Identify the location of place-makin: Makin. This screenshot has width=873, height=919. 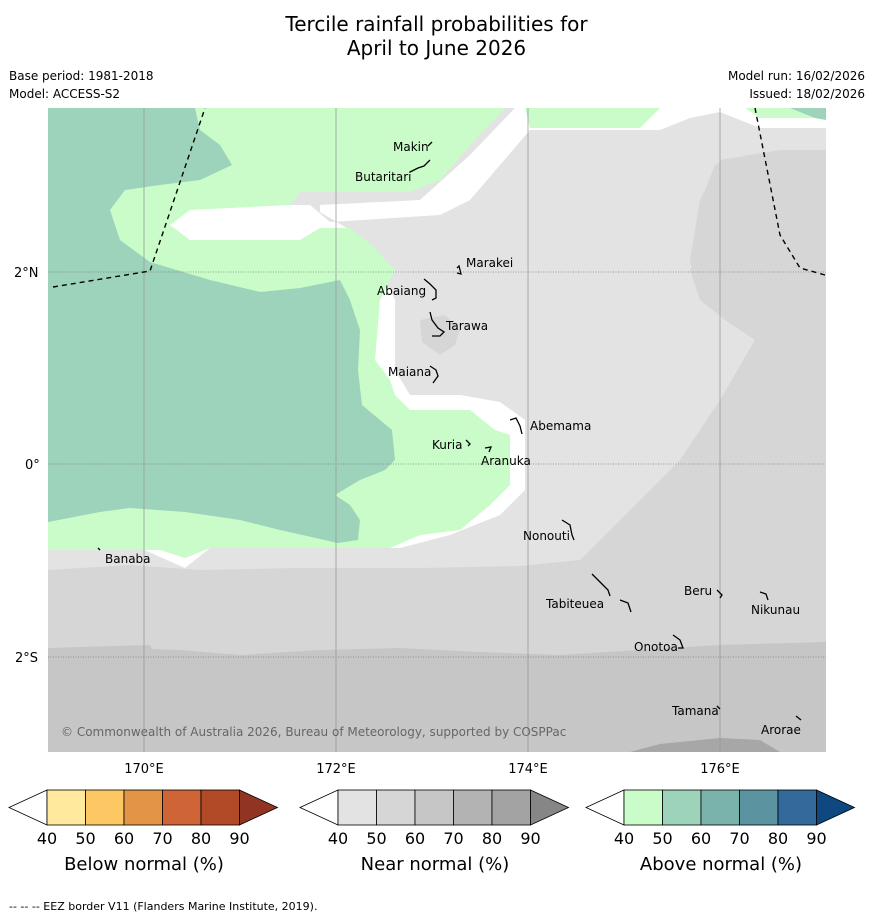
(411, 147).